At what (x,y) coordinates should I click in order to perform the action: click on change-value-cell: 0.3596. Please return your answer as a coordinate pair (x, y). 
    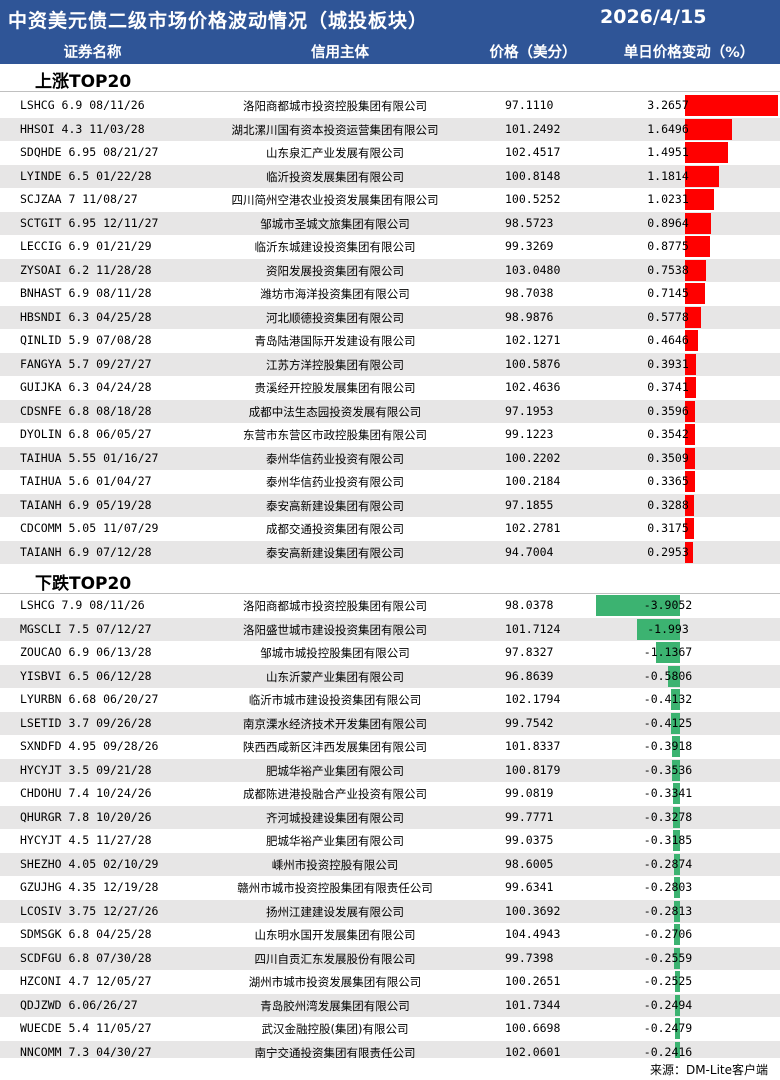
    Looking at the image, I should click on (668, 410).